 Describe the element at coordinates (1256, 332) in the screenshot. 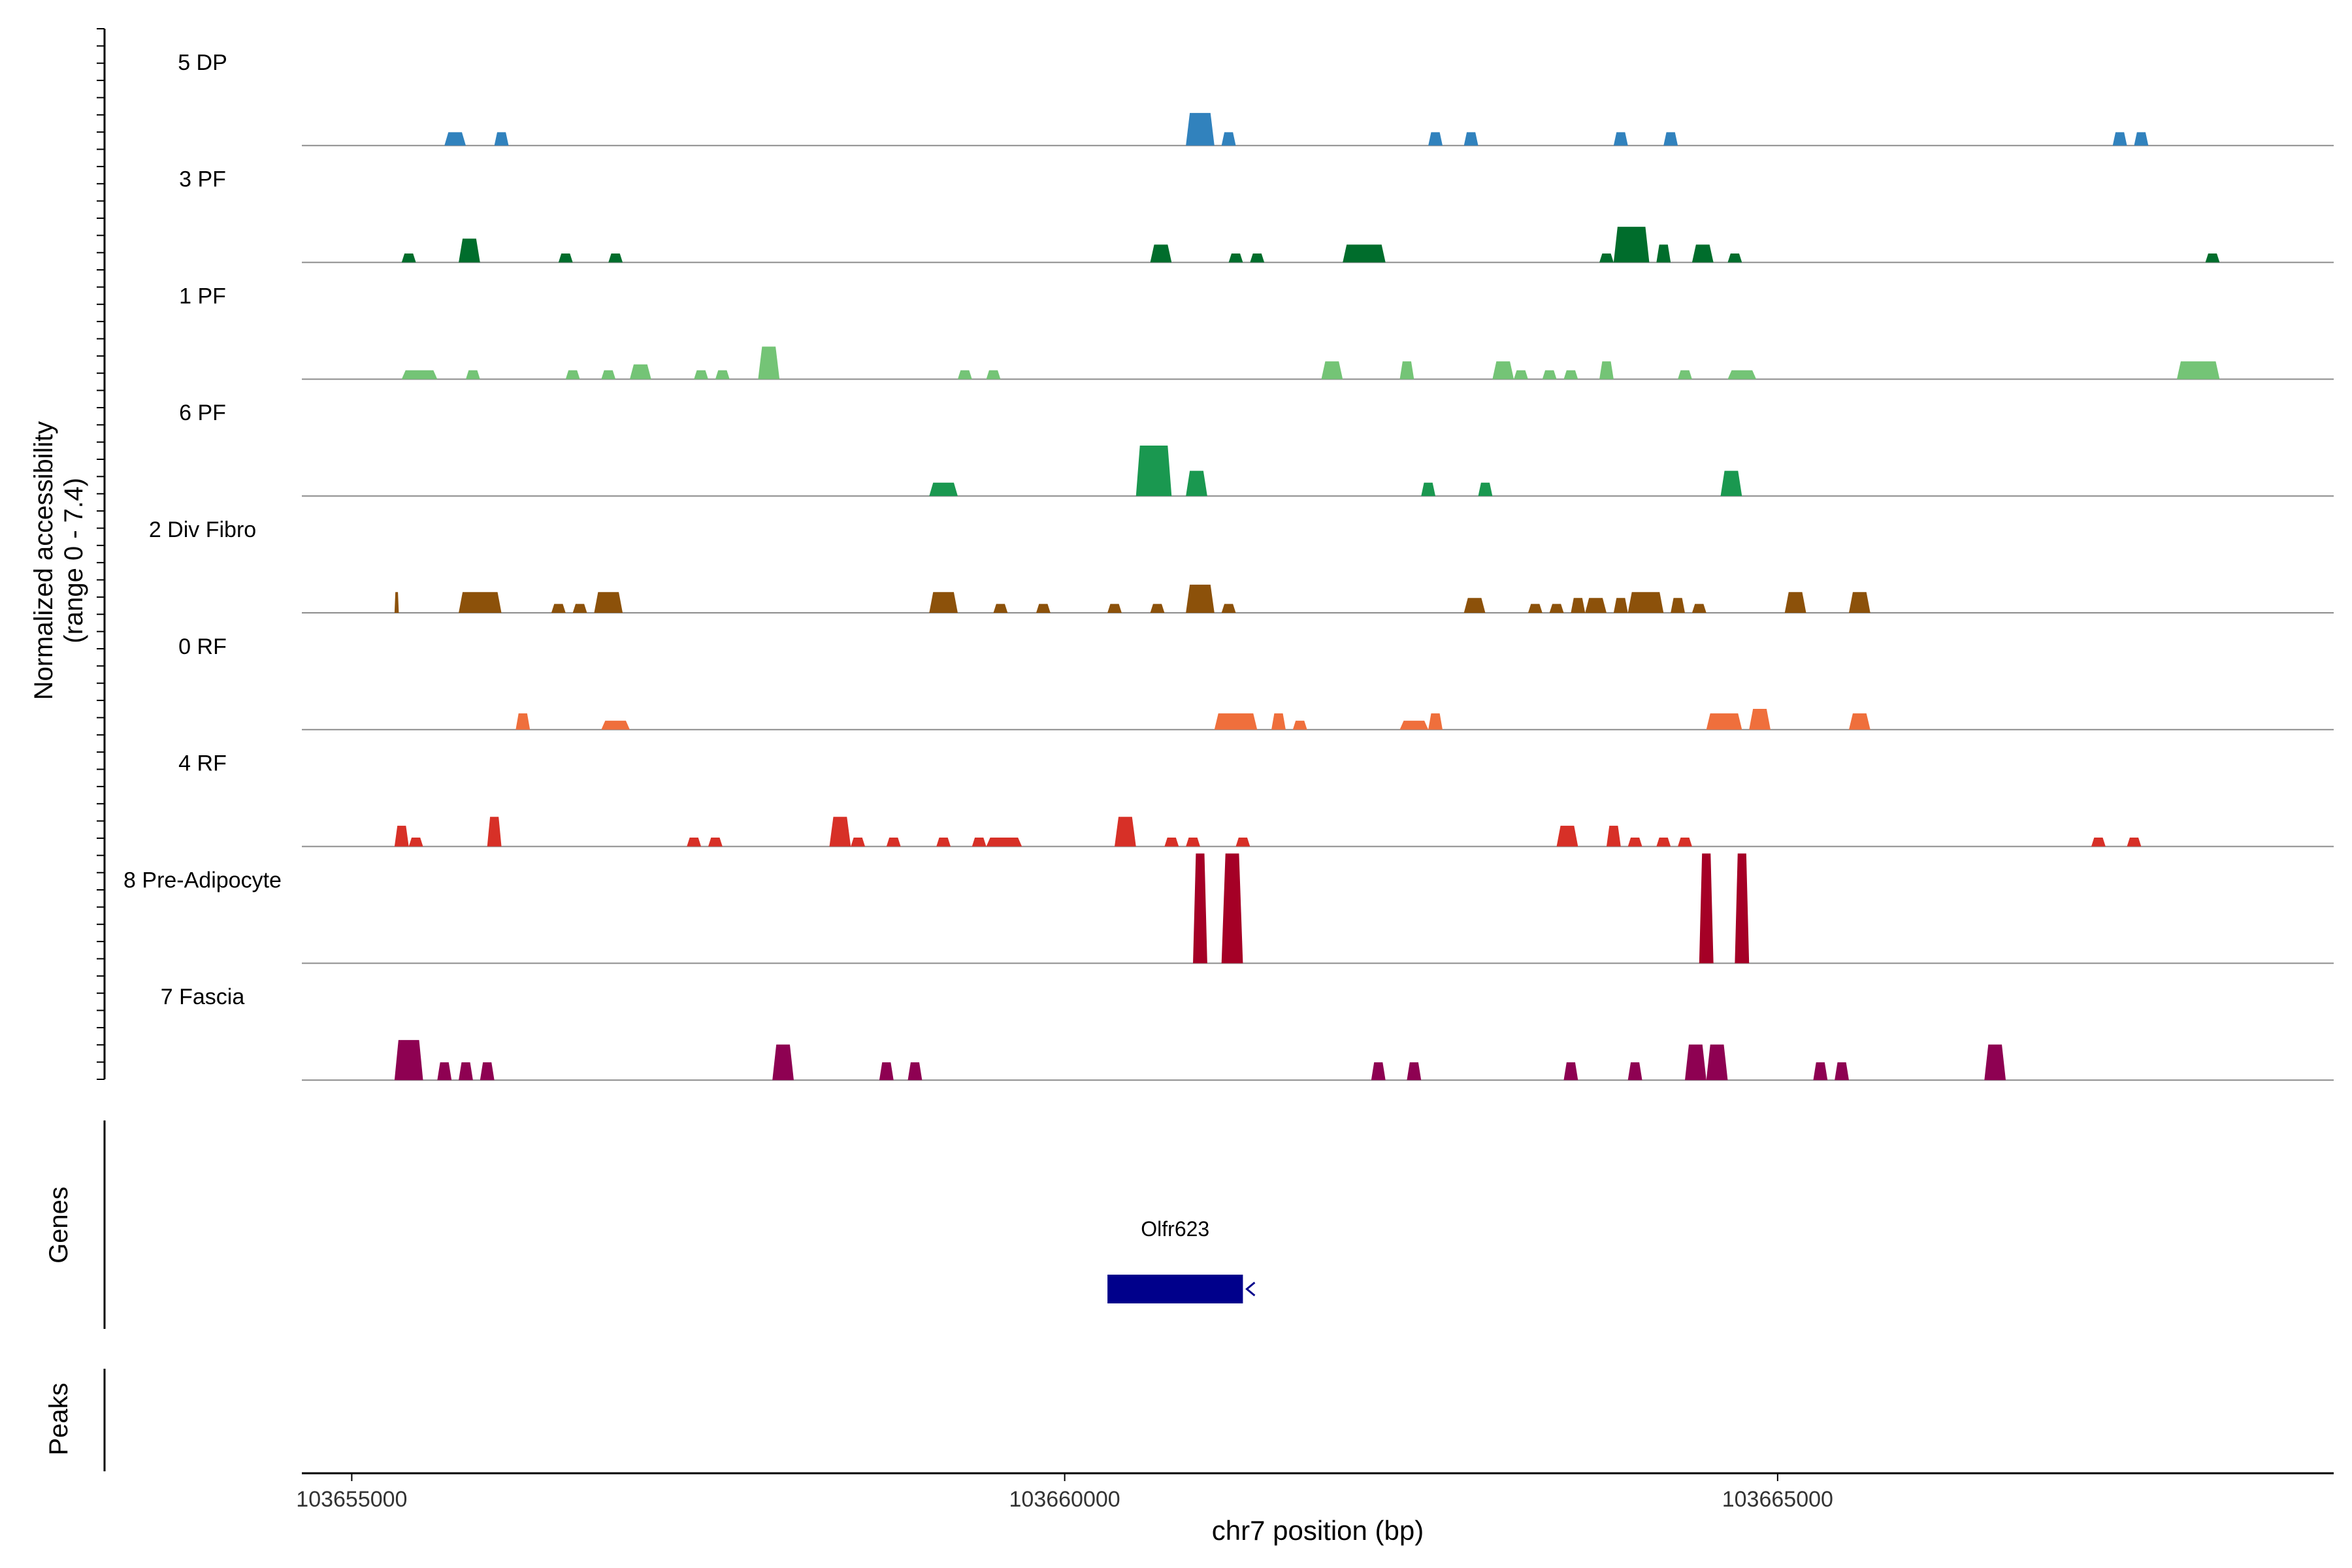

I see `track-1-pf: 1 PF` at that location.